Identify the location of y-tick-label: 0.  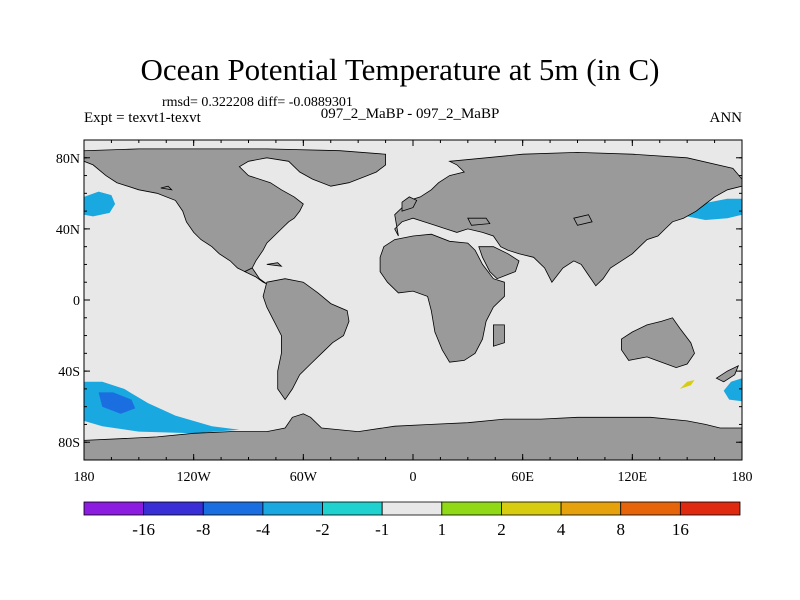
(76, 301).